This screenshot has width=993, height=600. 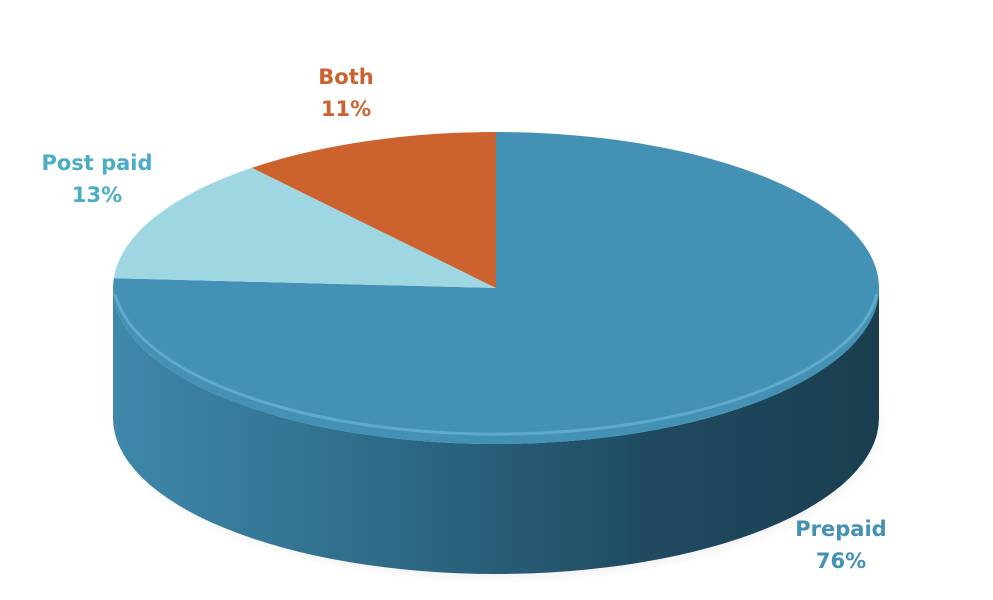 What do you see at coordinates (841, 561) in the screenshot?
I see `label-prepaid-value: 76%` at bounding box center [841, 561].